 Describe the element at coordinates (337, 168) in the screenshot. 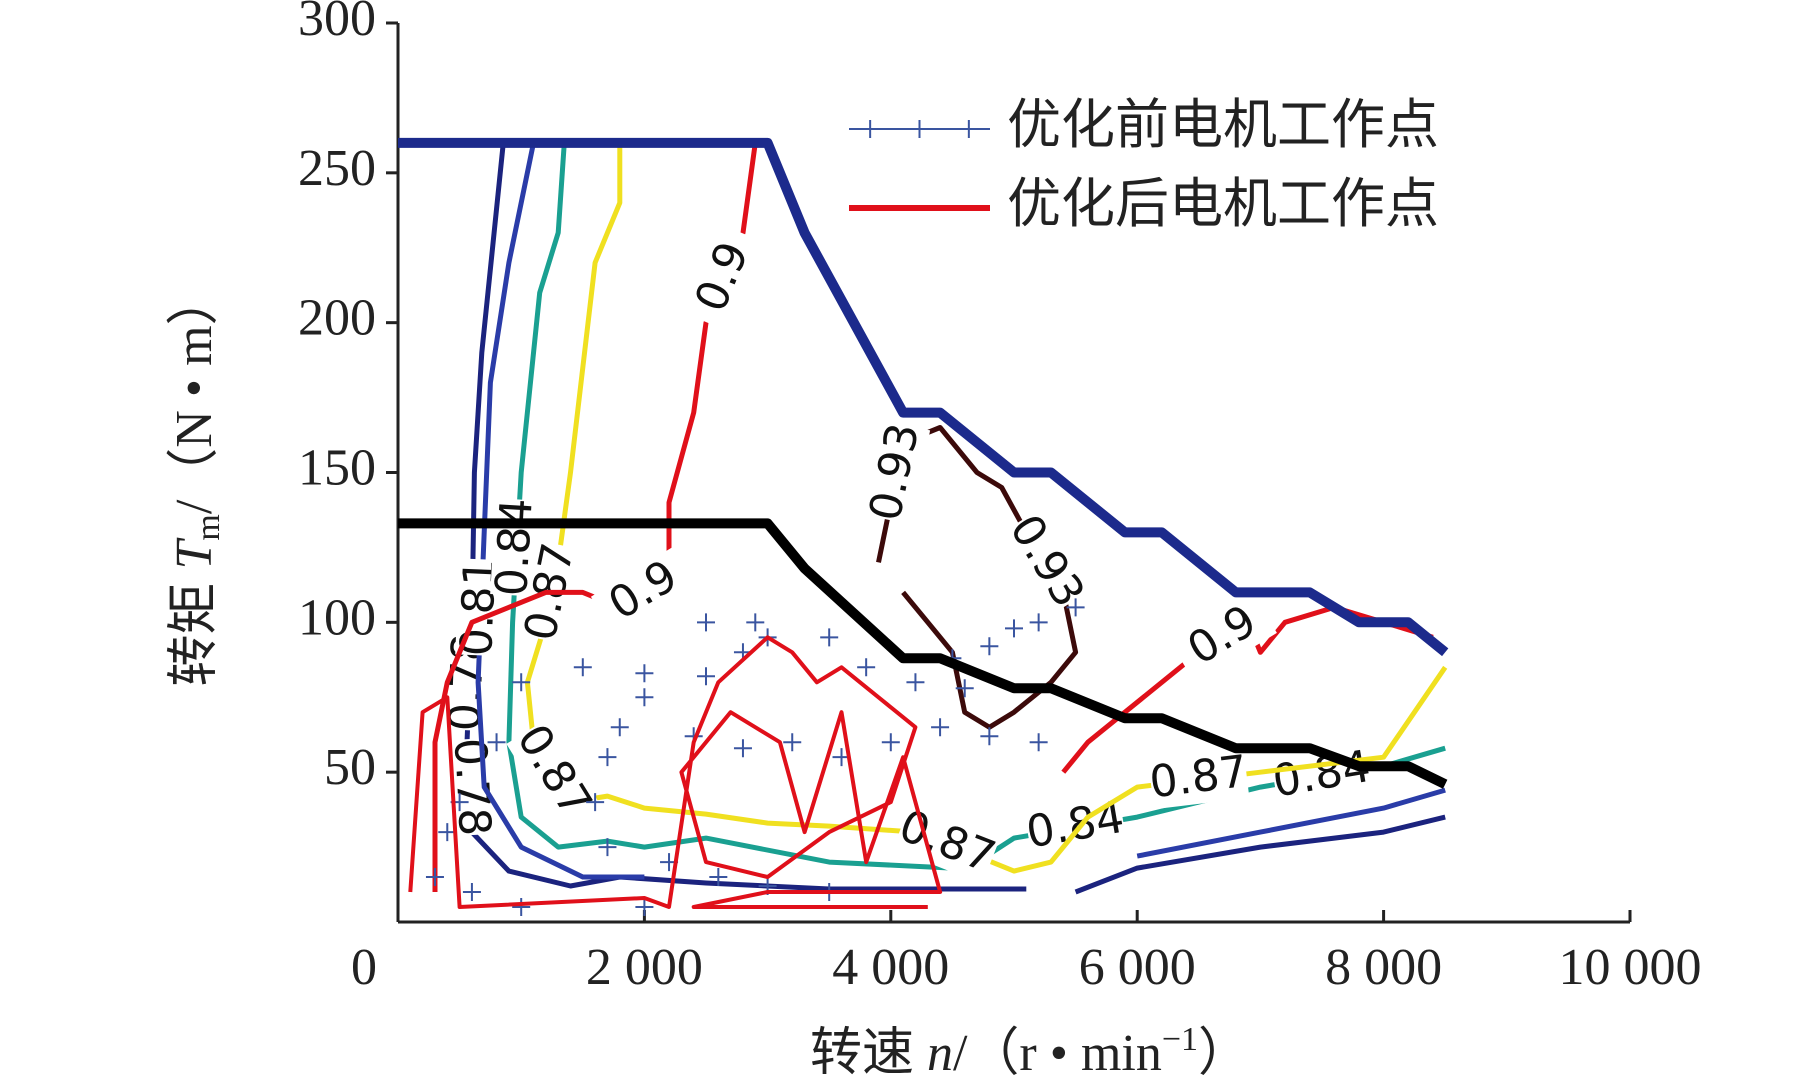

I see `y-tick-label: 250` at that location.